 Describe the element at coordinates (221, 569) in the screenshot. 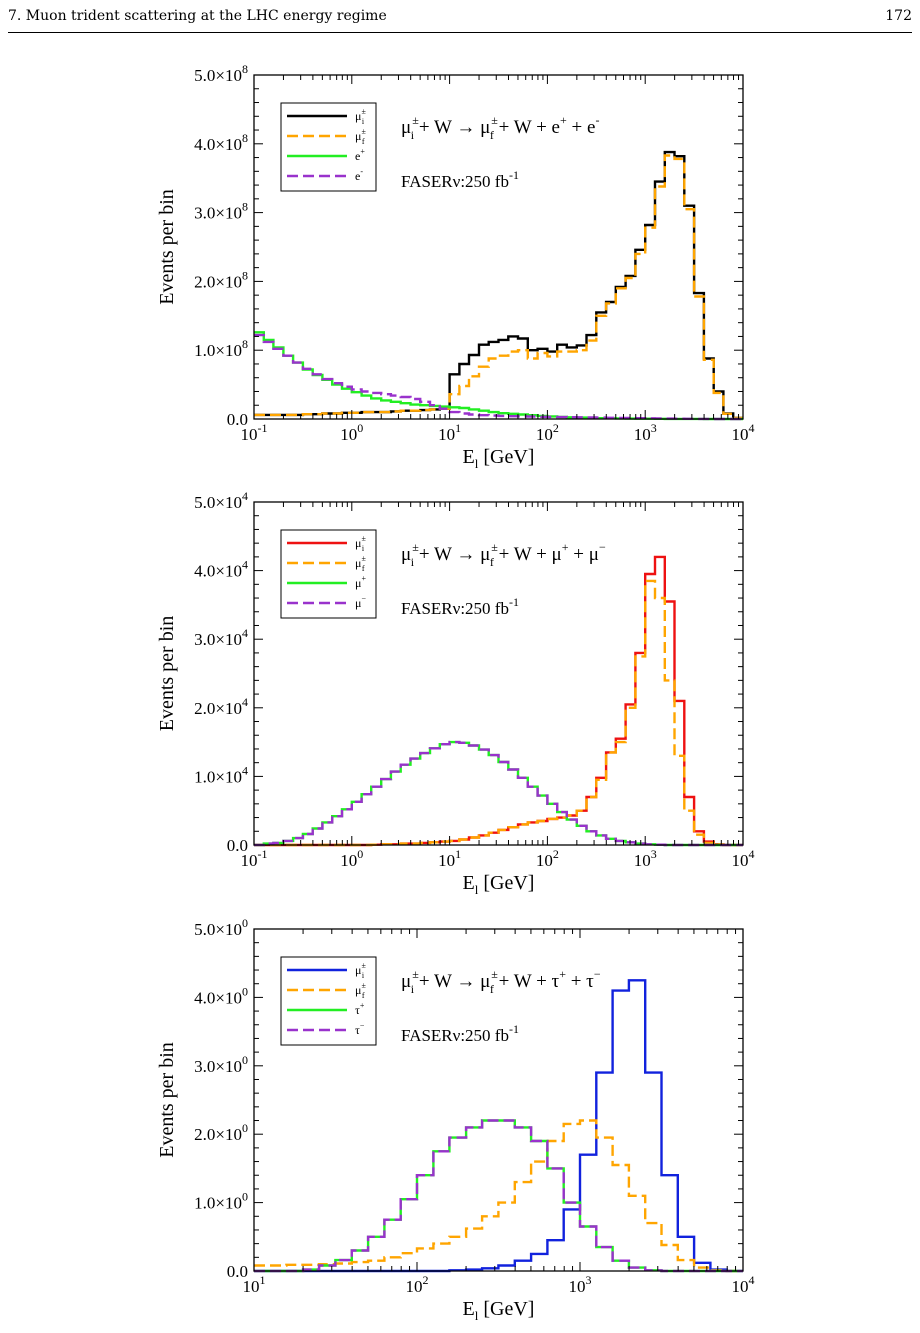

I see `y-tick-label: 4.0×10⁴` at that location.